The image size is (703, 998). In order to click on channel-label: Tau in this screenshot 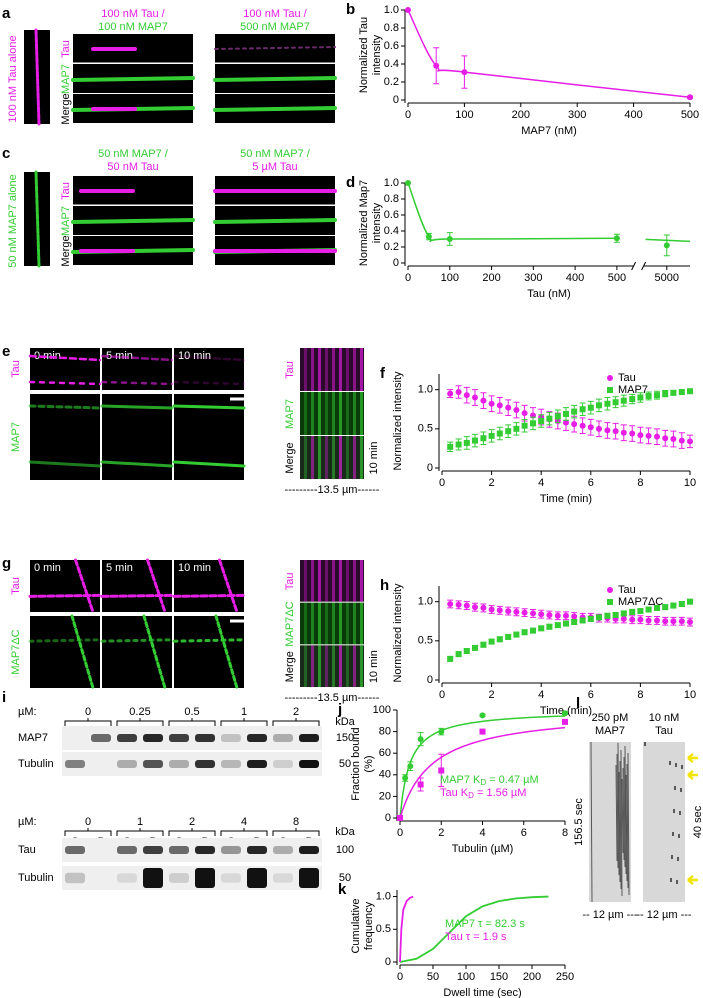, I will do `click(16, 369)`.